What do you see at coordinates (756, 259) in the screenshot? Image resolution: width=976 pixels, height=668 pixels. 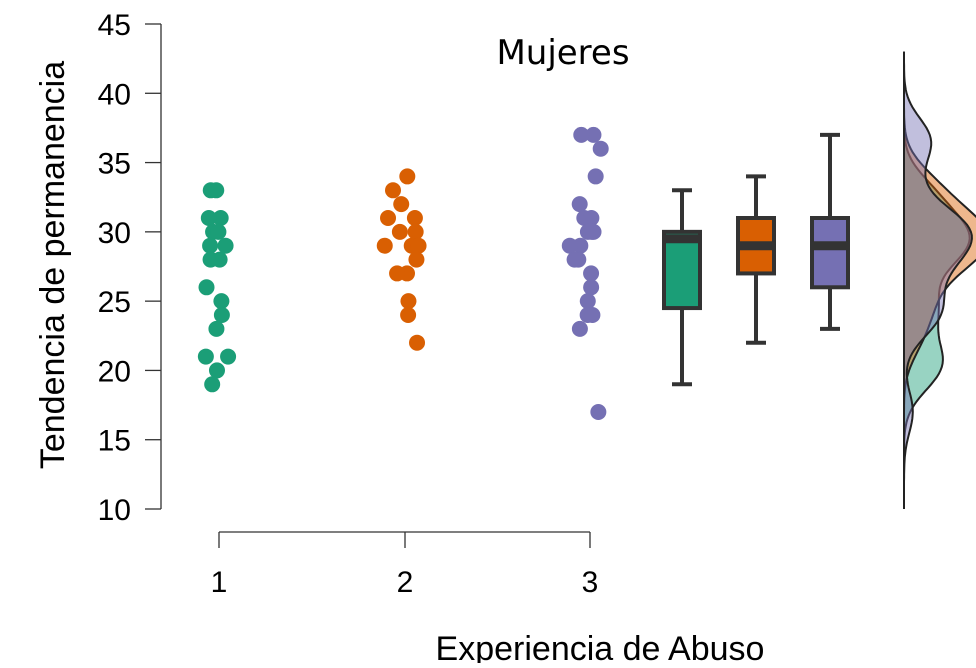 I see `boxplot-layer` at bounding box center [756, 259].